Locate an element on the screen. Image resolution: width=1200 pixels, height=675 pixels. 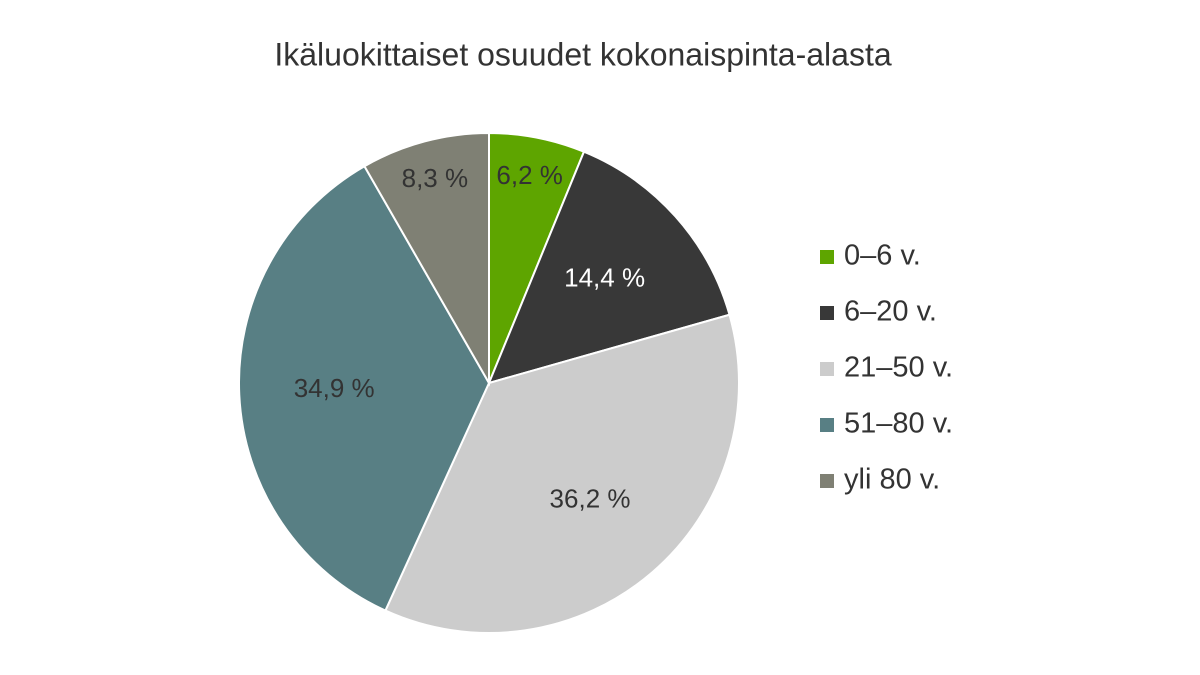
legend-label: yli 80 v. is located at coordinates (892, 480).